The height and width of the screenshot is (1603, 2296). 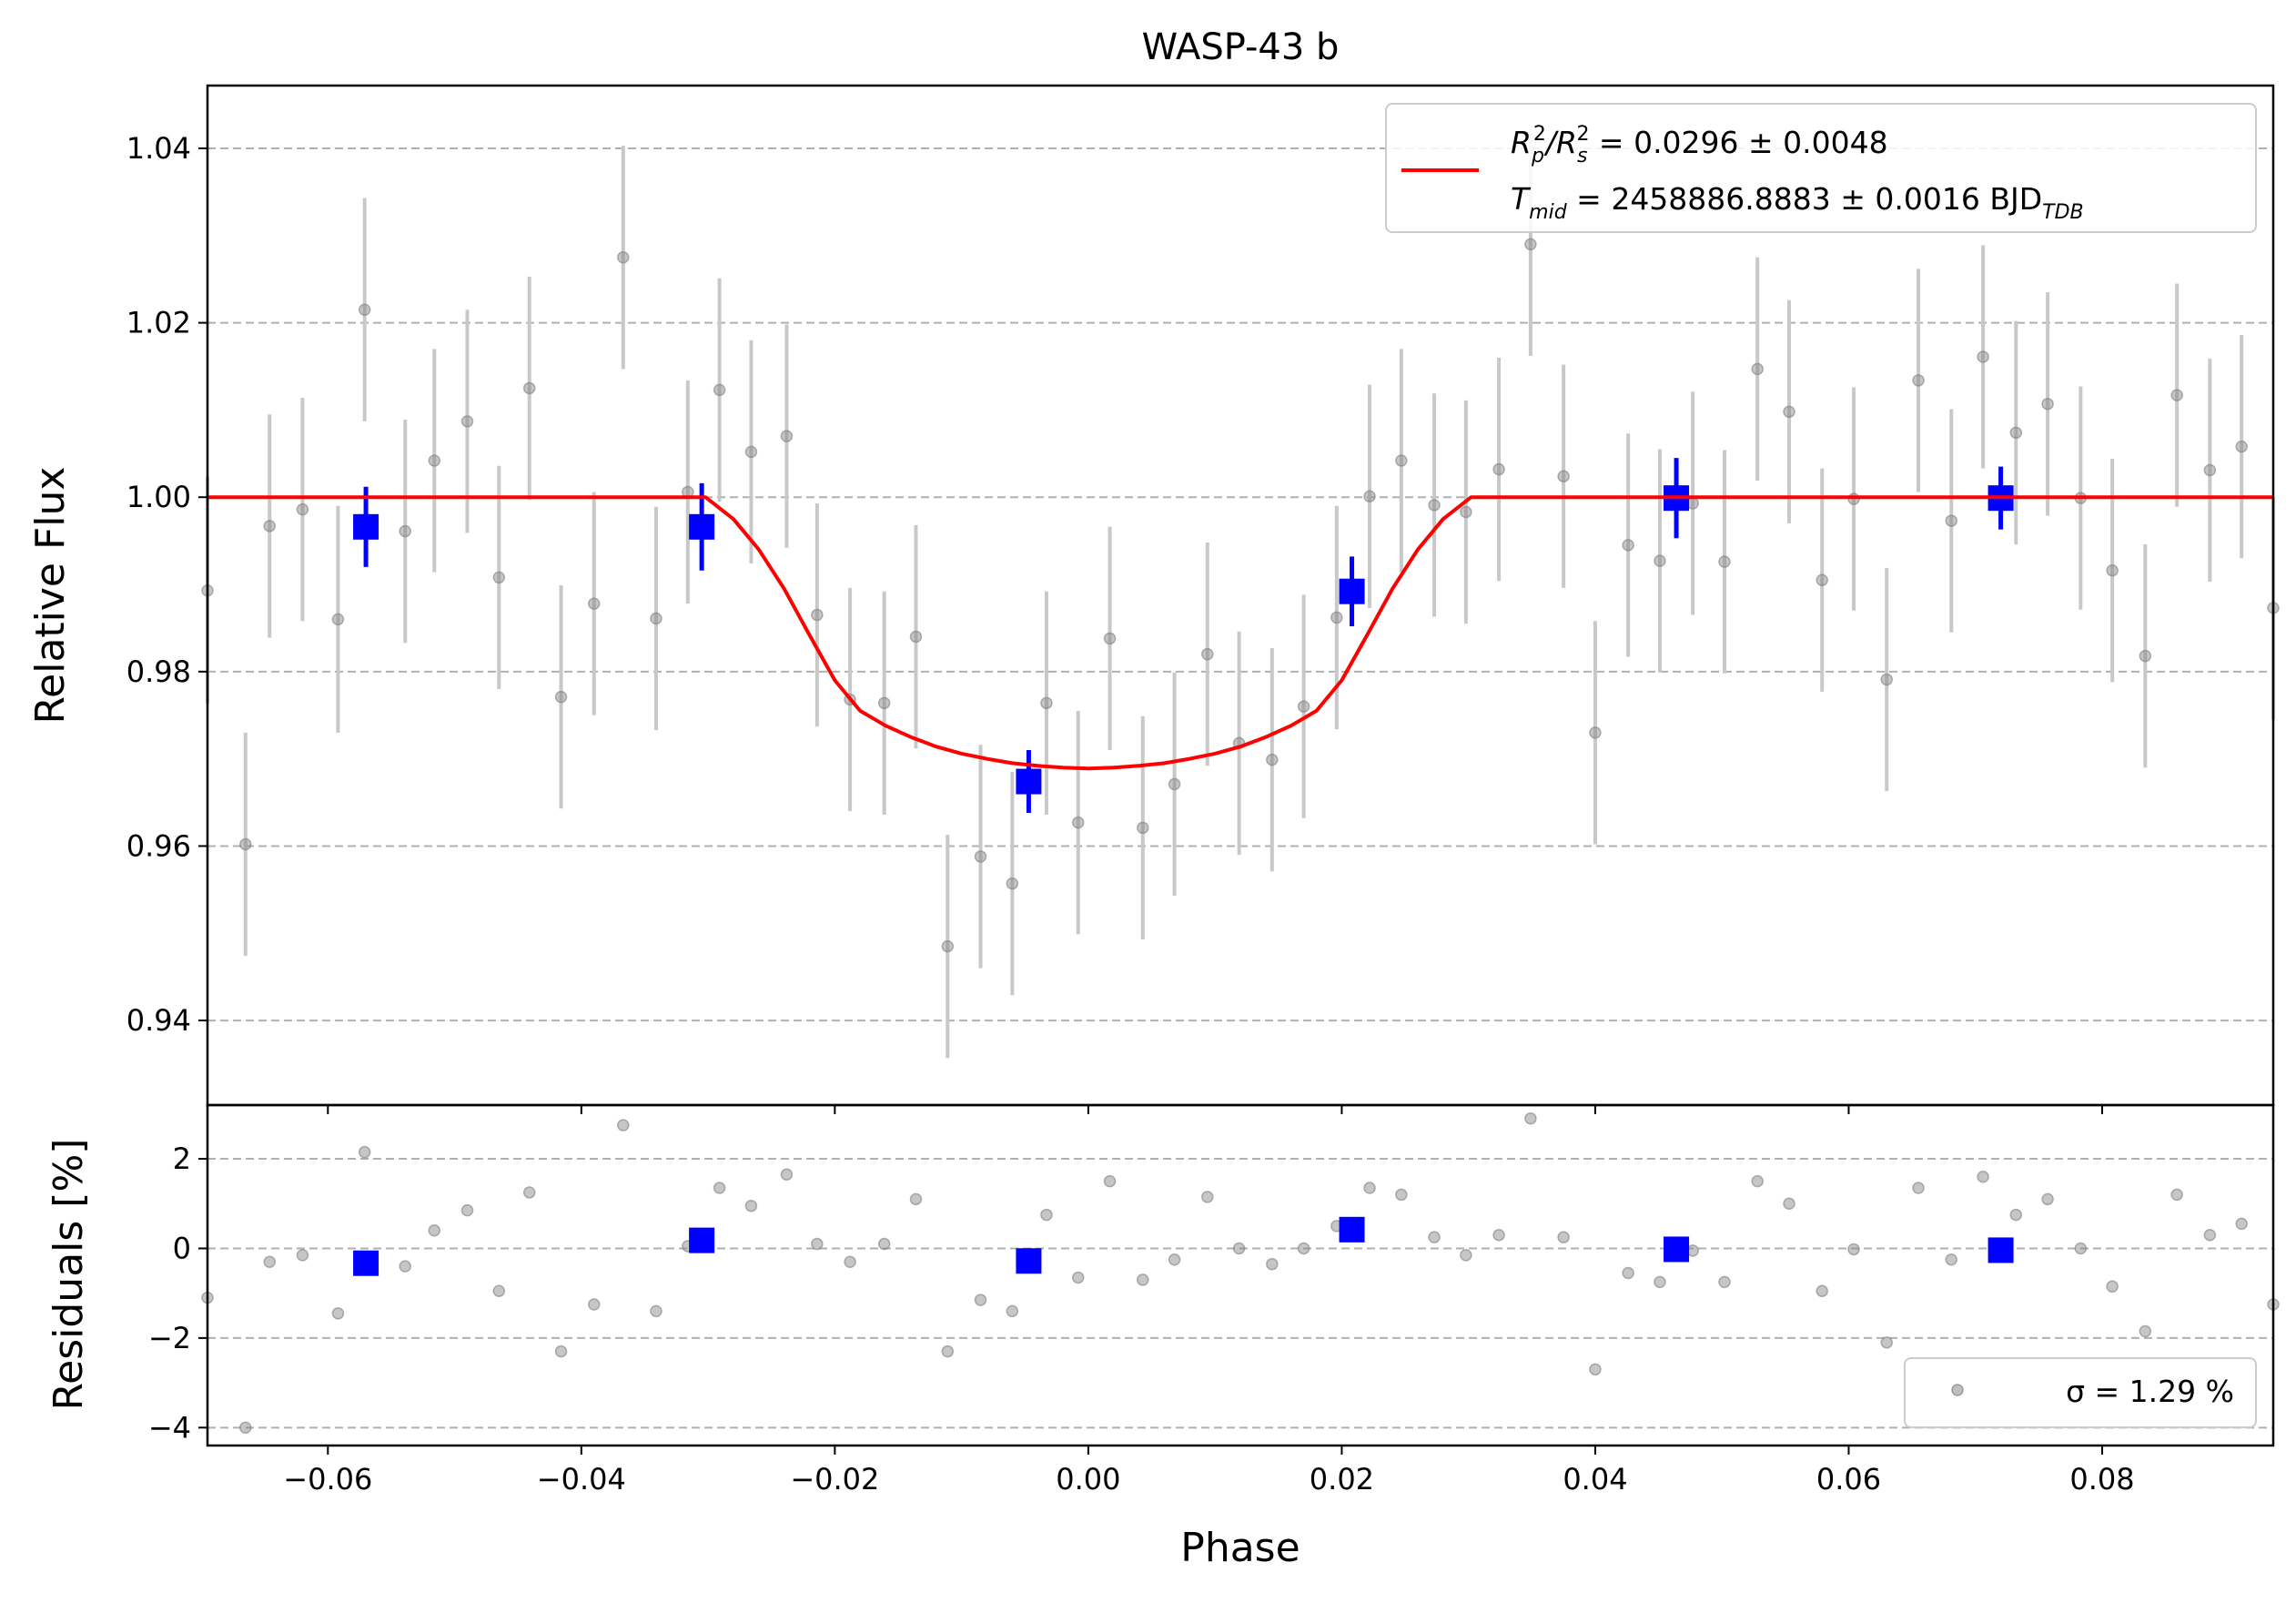 What do you see at coordinates (158, 497) in the screenshot?
I see `y-tick-label: 1.00` at bounding box center [158, 497].